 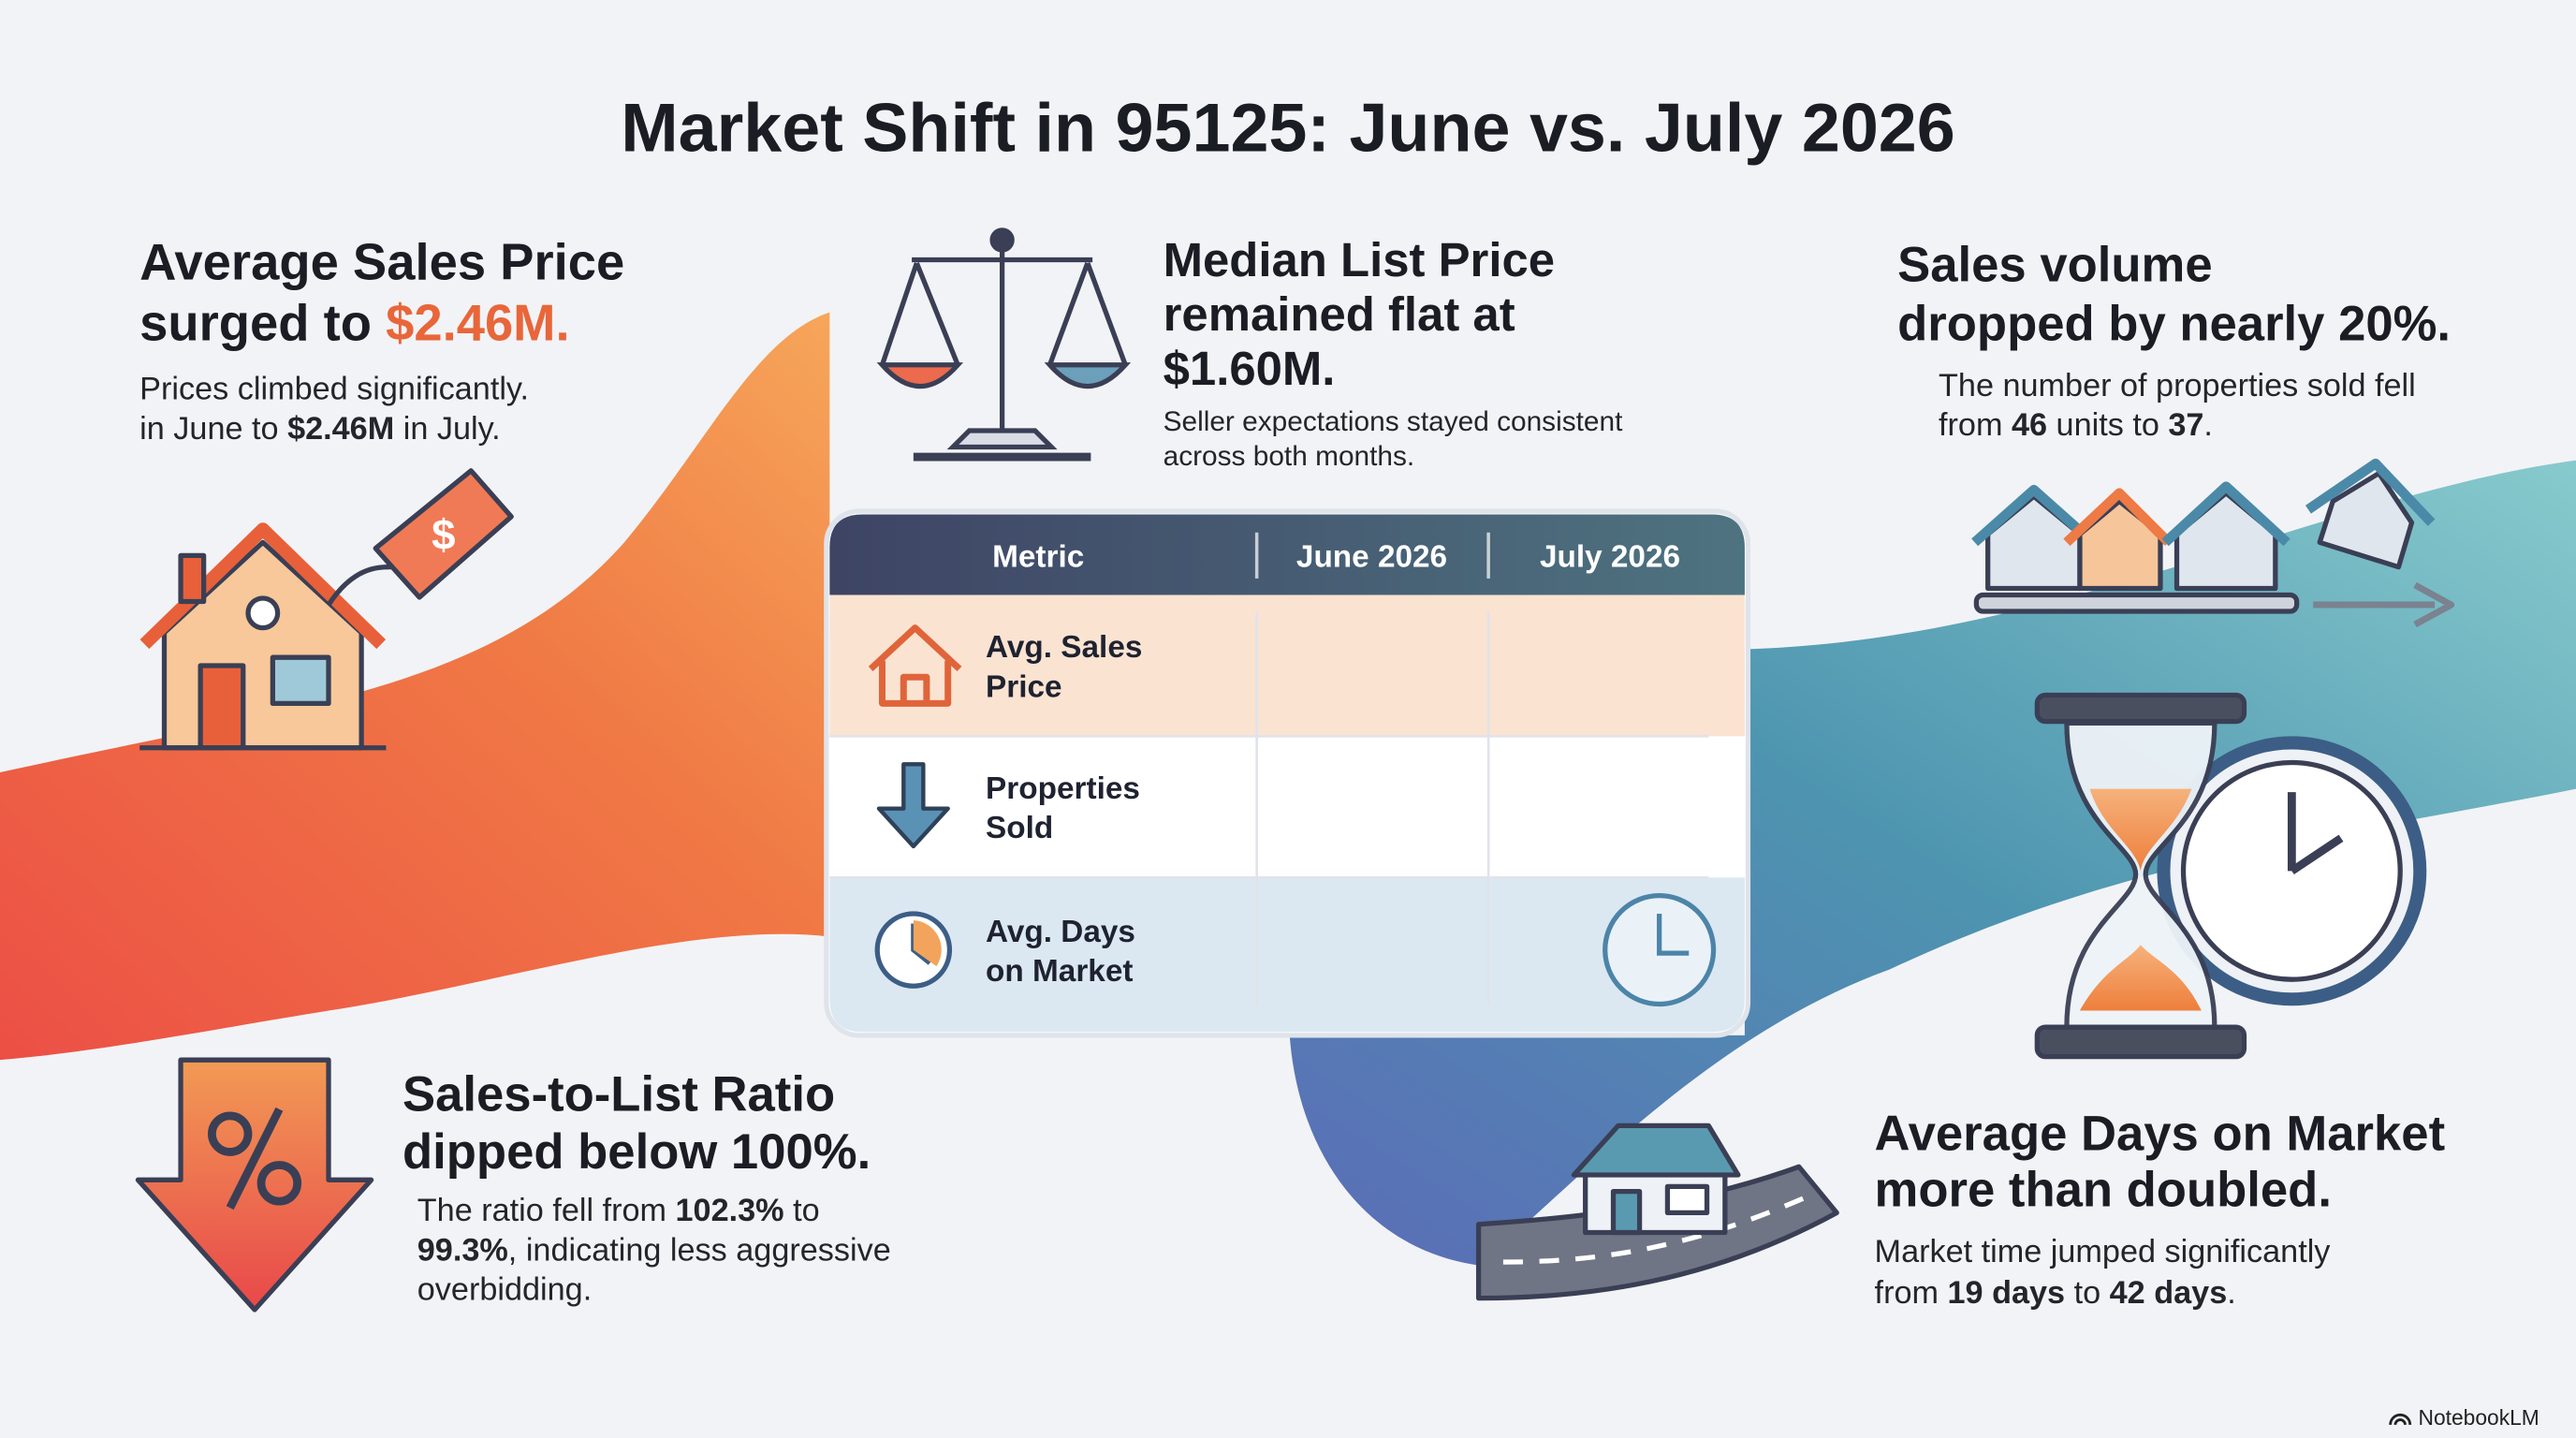 I want to click on text-segment: Prices climbed significantly., so click(x=334, y=389).